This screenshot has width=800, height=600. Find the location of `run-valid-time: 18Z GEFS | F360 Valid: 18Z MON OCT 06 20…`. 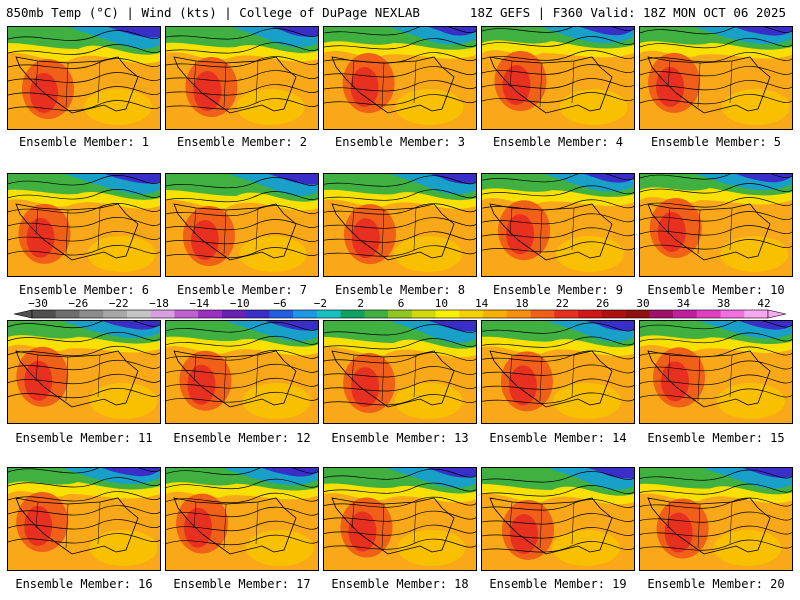

run-valid-time: 18Z GEFS | F360 Valid: 18Z MON OCT 06 20… is located at coordinates (627, 12).